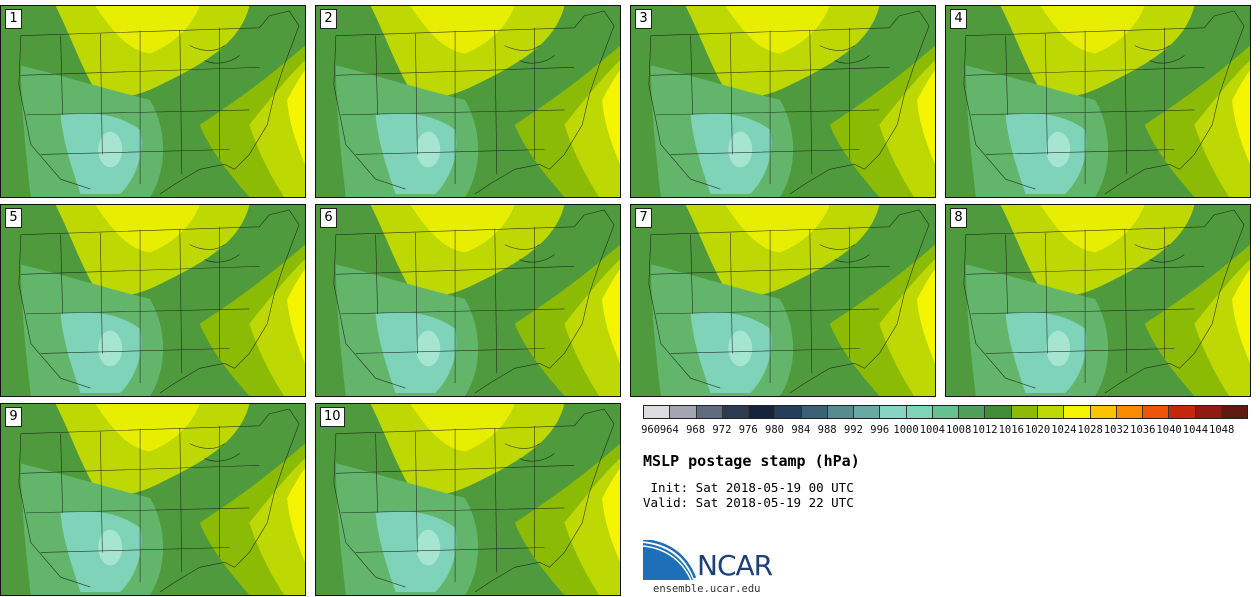 The height and width of the screenshot is (597, 1260). What do you see at coordinates (985, 430) in the screenshot?
I see `colorbar-tick-label: 1012` at bounding box center [985, 430].